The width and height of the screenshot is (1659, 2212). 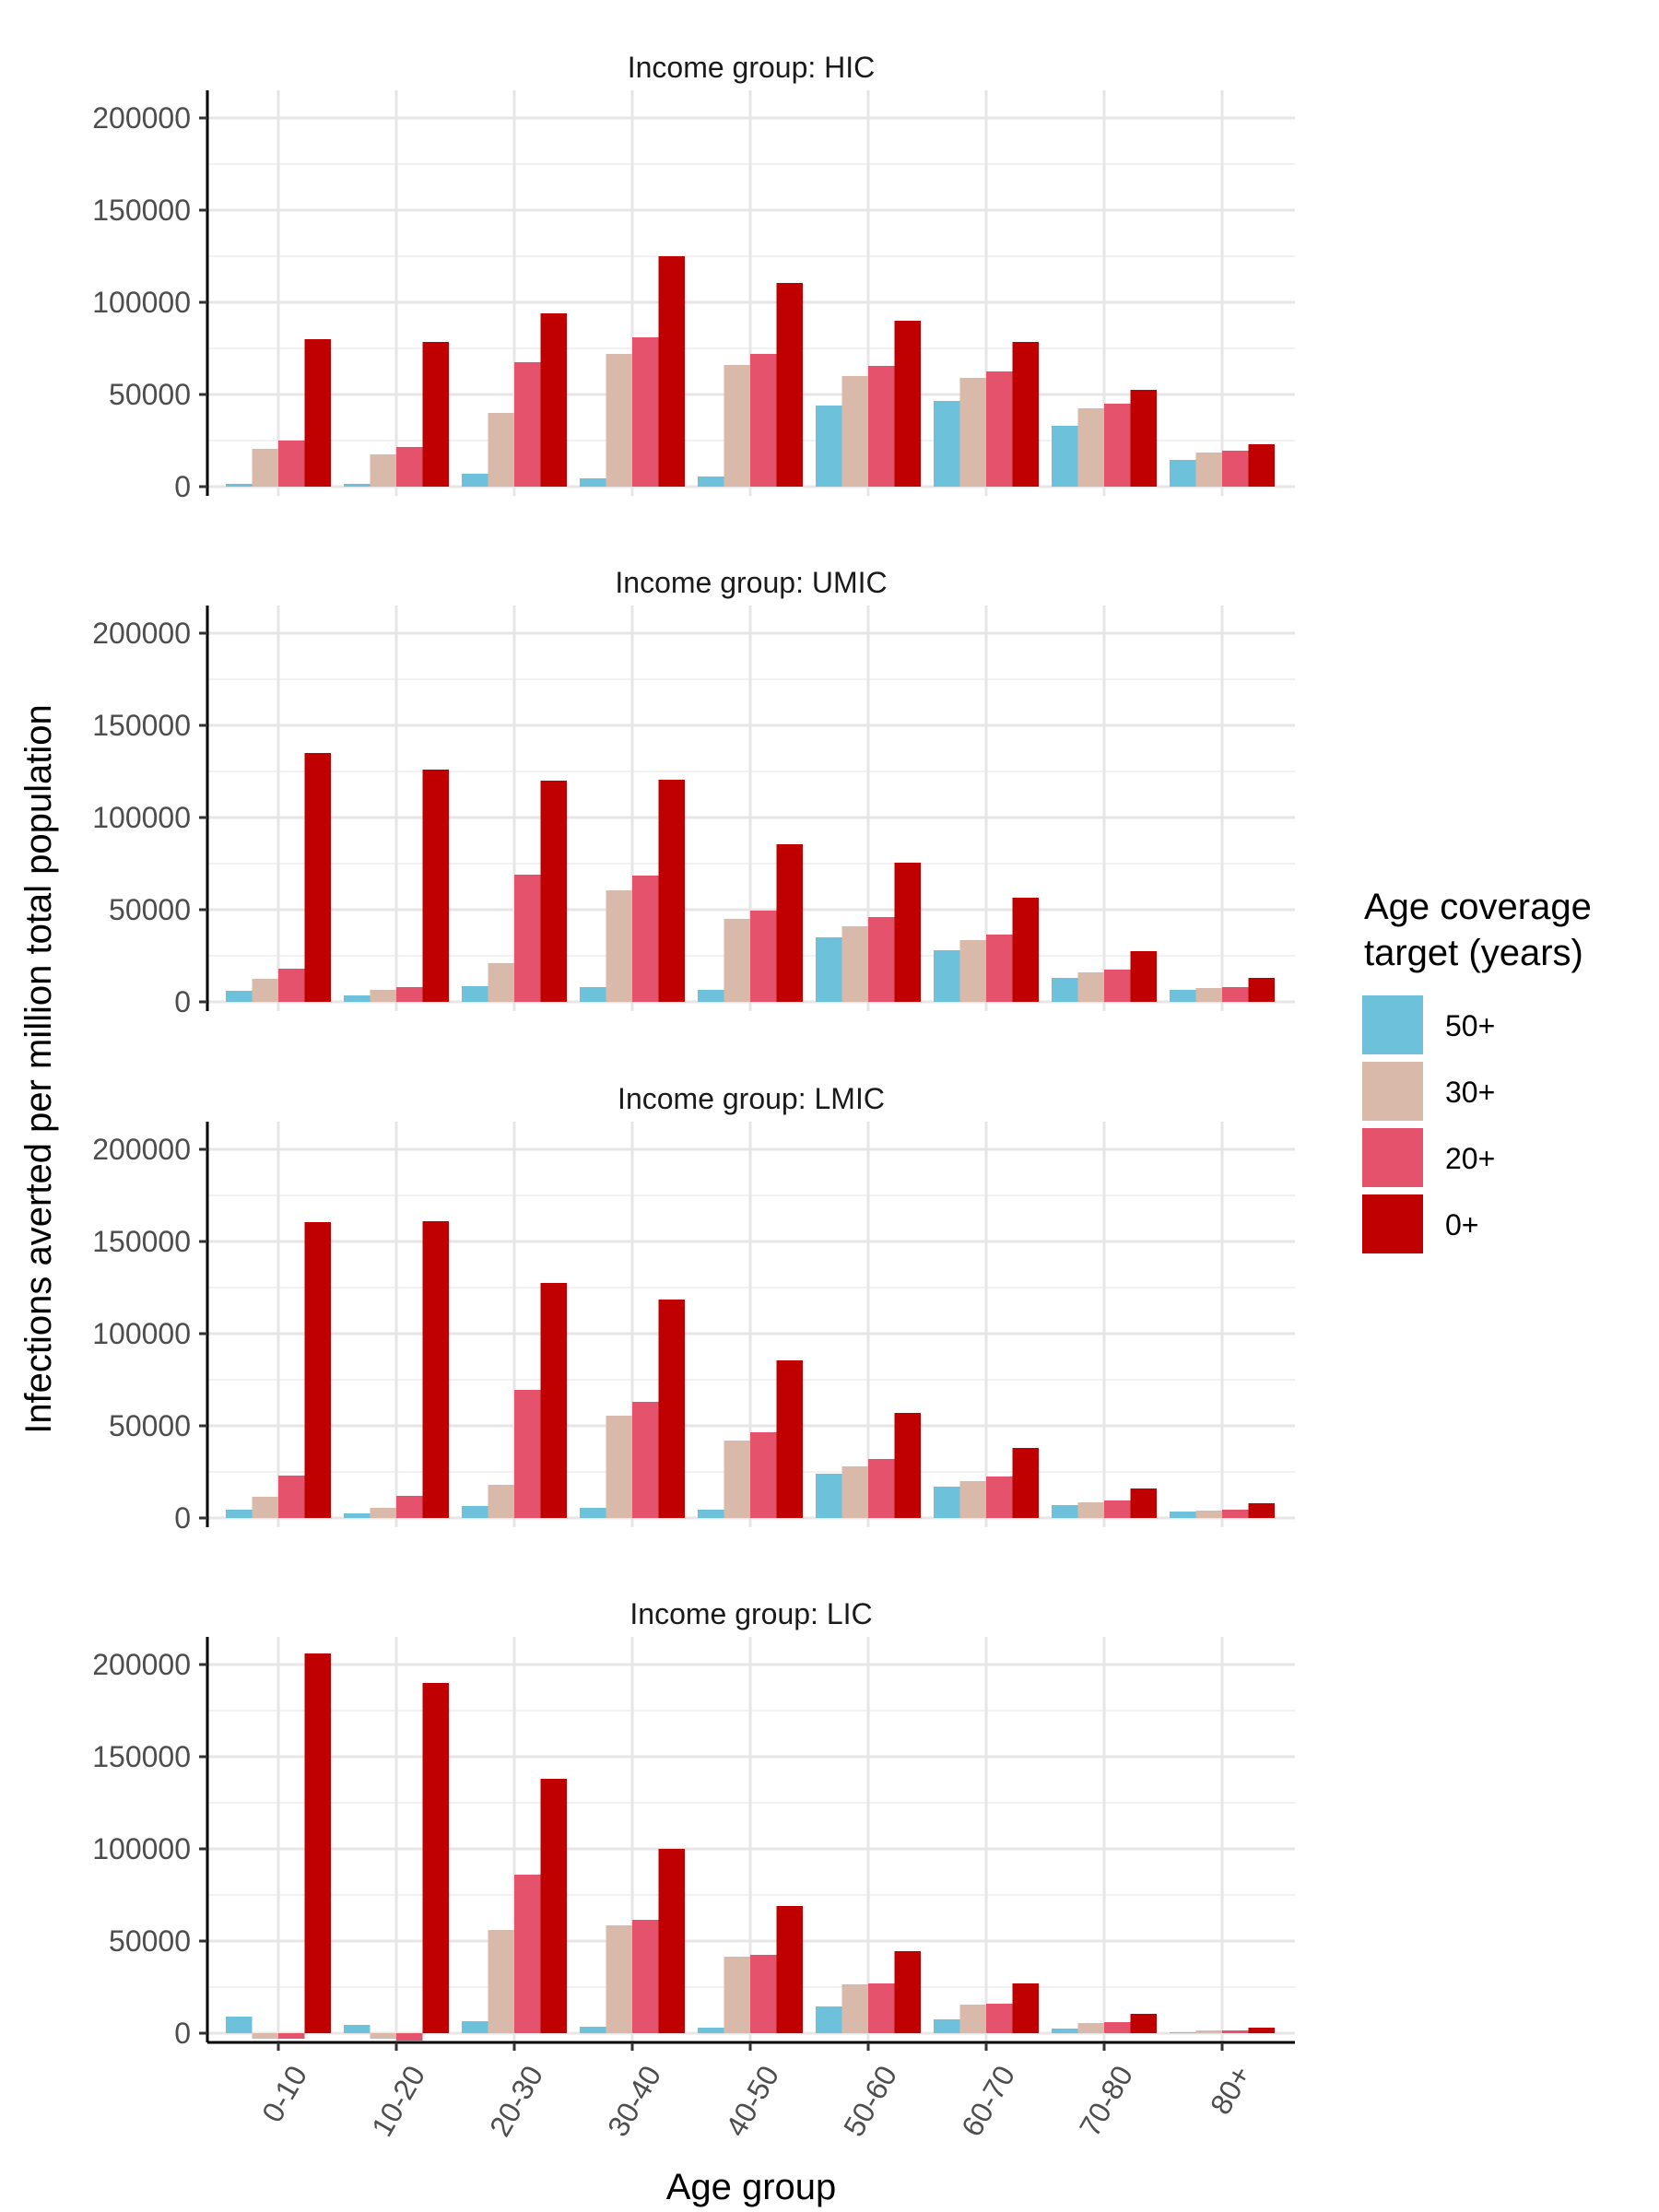 What do you see at coordinates (1470, 1025) in the screenshot?
I see `legend-label-50-plus: 50+` at bounding box center [1470, 1025].